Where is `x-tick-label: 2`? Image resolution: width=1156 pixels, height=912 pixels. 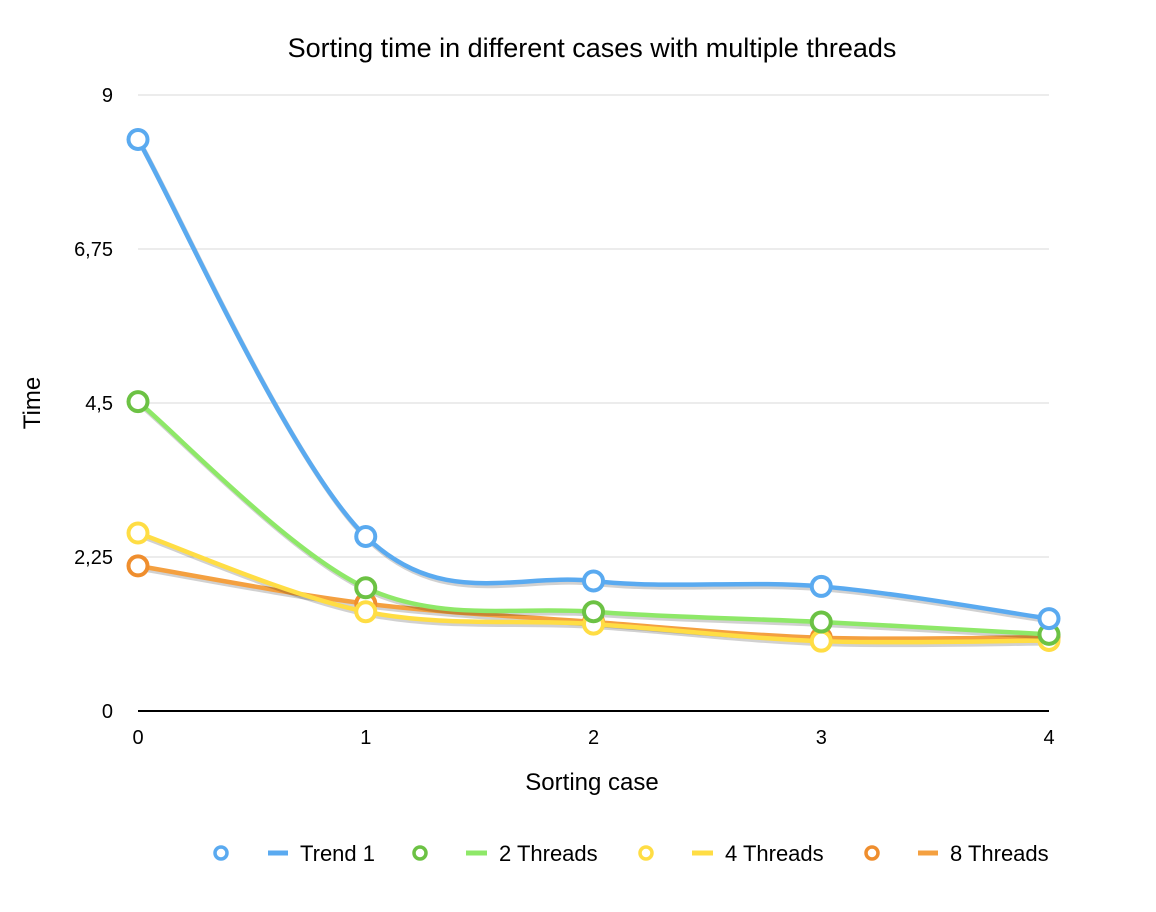 x-tick-label: 2 is located at coordinates (593, 738).